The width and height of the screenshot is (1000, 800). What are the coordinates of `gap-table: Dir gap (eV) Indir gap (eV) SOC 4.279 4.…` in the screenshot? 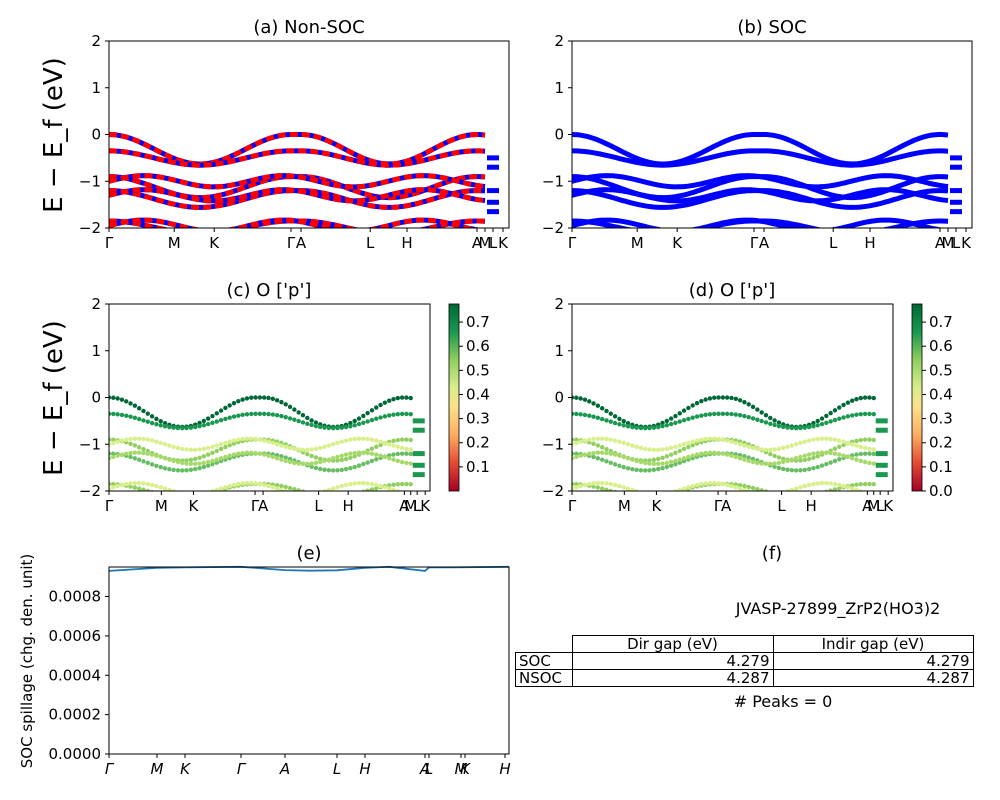 It's located at (744, 661).